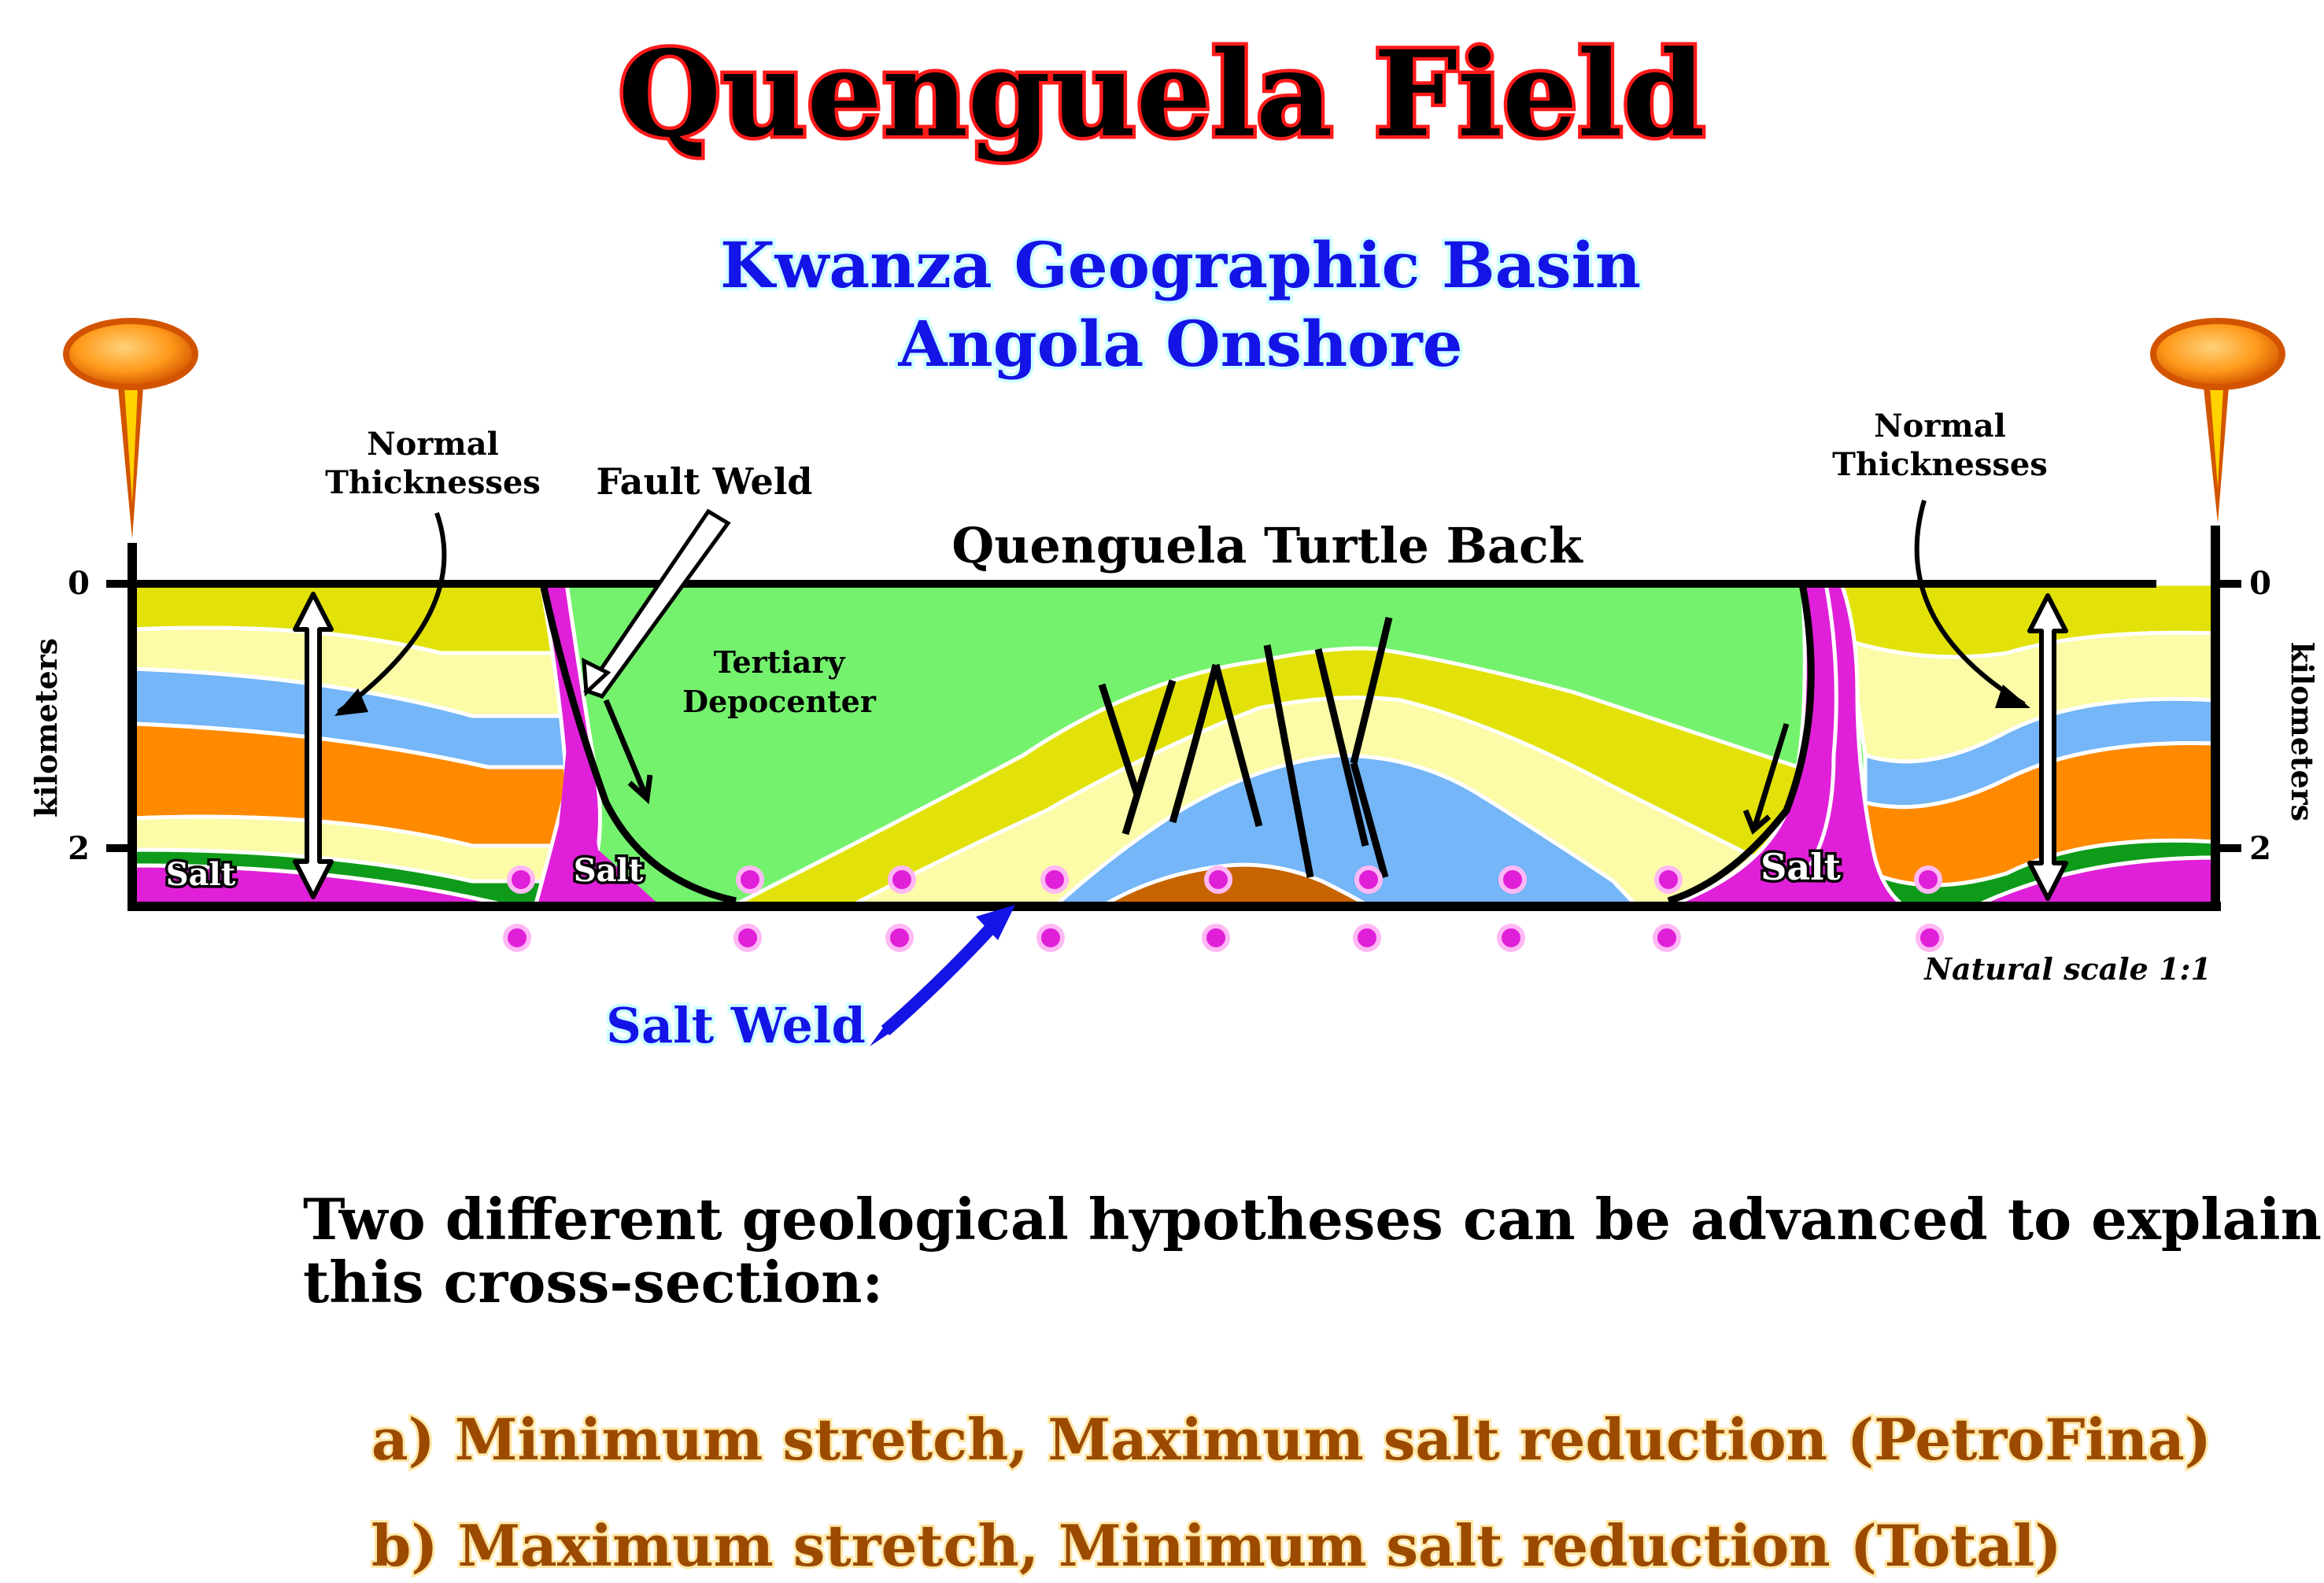 The image size is (2324, 1583). What do you see at coordinates (1162, 94) in the screenshot?
I see `title: Quenguela Field` at bounding box center [1162, 94].